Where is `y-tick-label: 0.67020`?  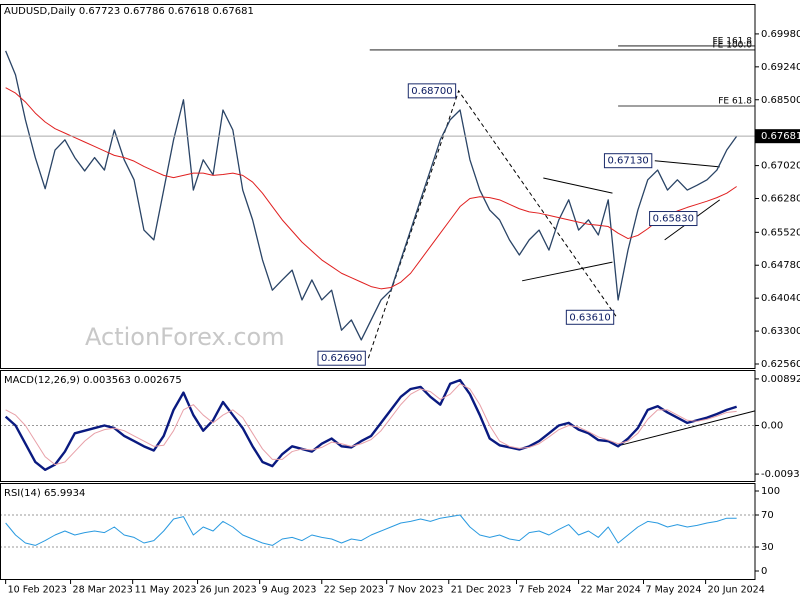
y-tick-label: 0.67020 is located at coordinates (780, 166).